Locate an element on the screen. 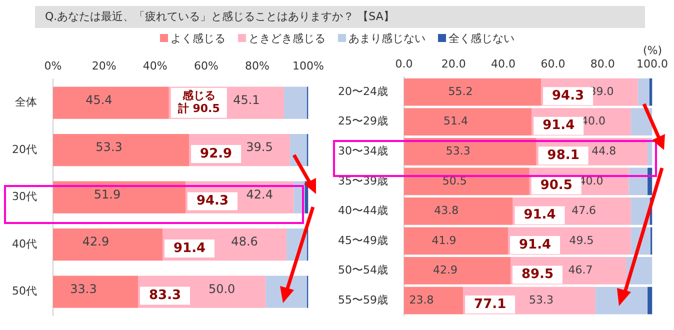 The height and width of the screenshot is (330, 674). legend-label: ときどき感じる is located at coordinates (287, 38).